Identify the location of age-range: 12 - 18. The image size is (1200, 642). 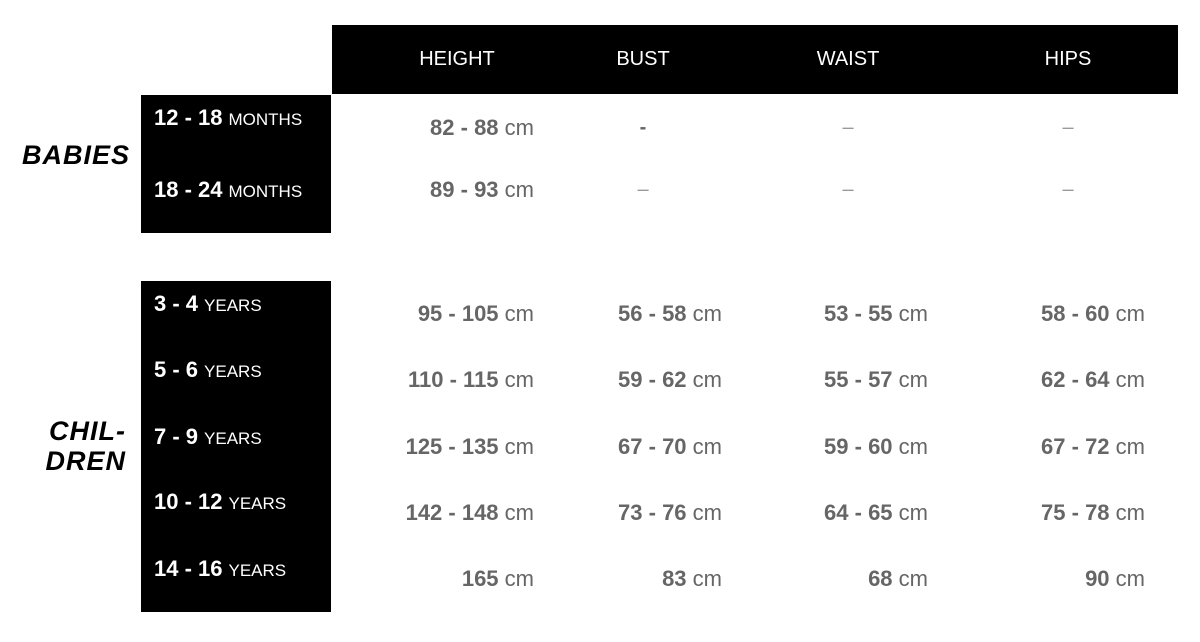
(188, 117).